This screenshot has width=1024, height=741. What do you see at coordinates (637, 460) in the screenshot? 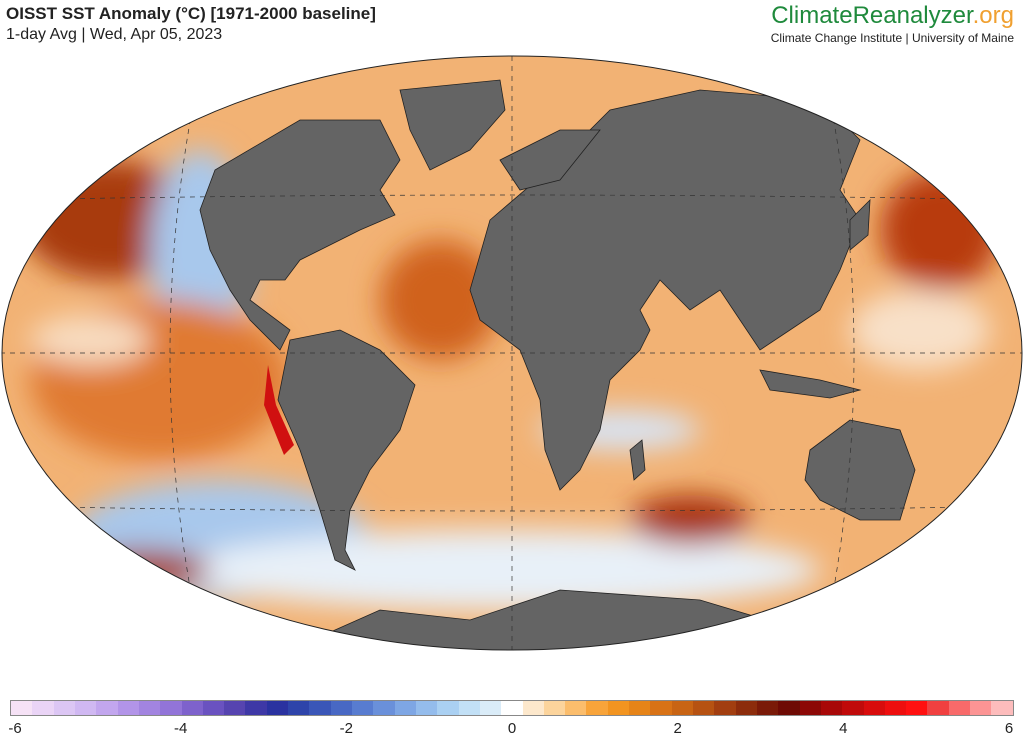
I see `madagascar` at bounding box center [637, 460].